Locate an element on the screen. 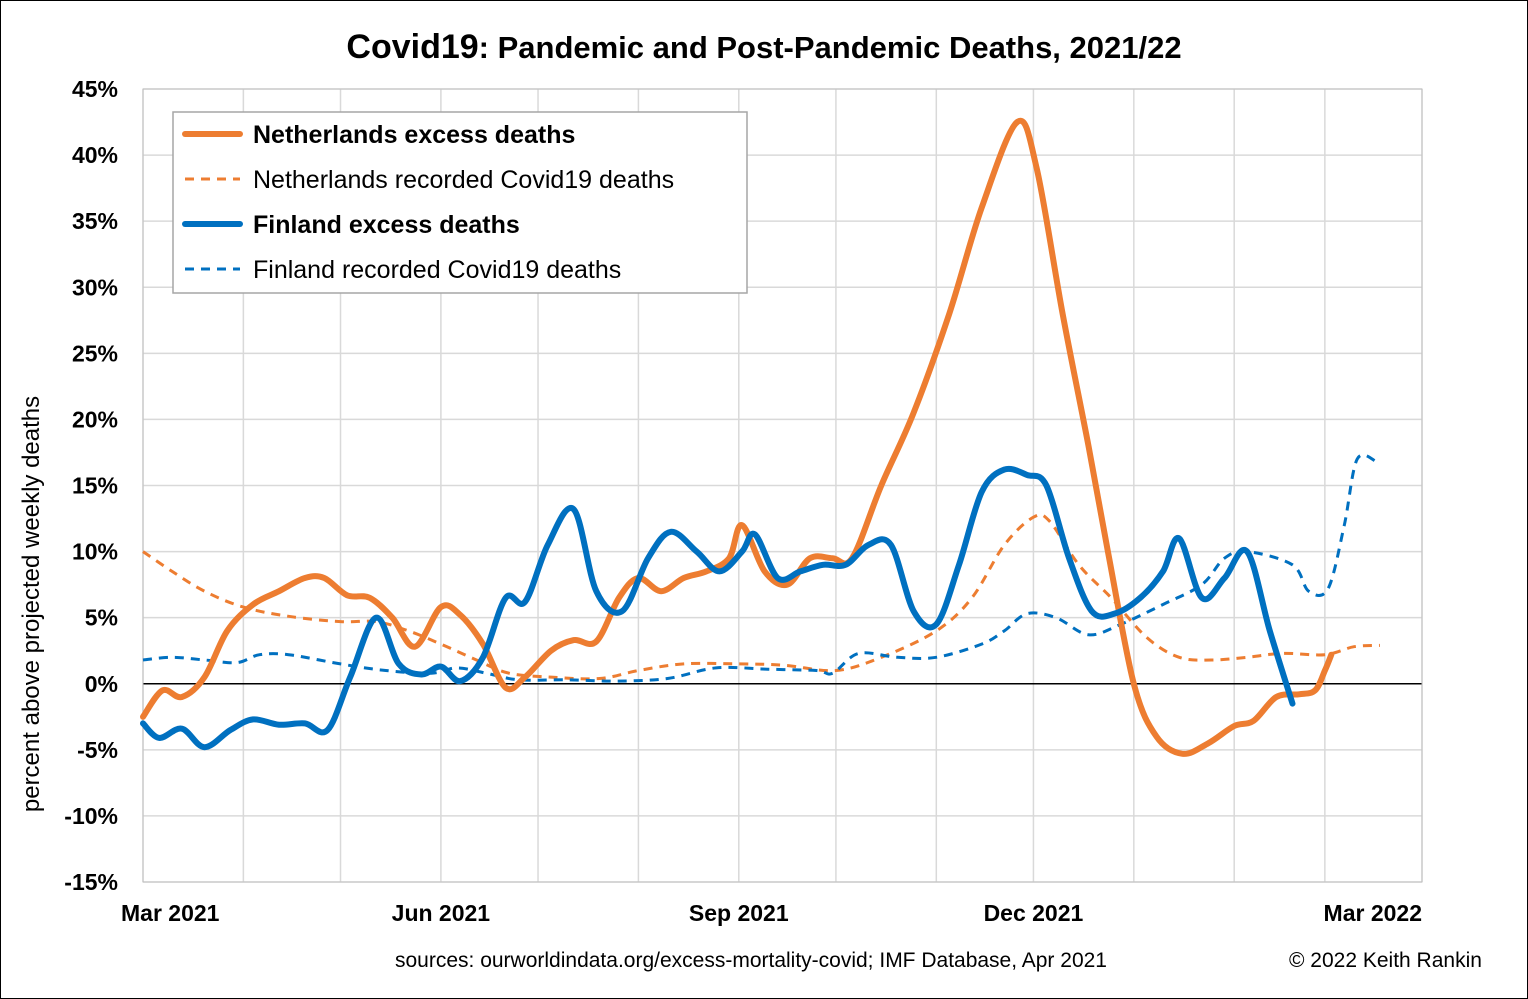  x-tick-label: Jun 2021 is located at coordinates (441, 913).